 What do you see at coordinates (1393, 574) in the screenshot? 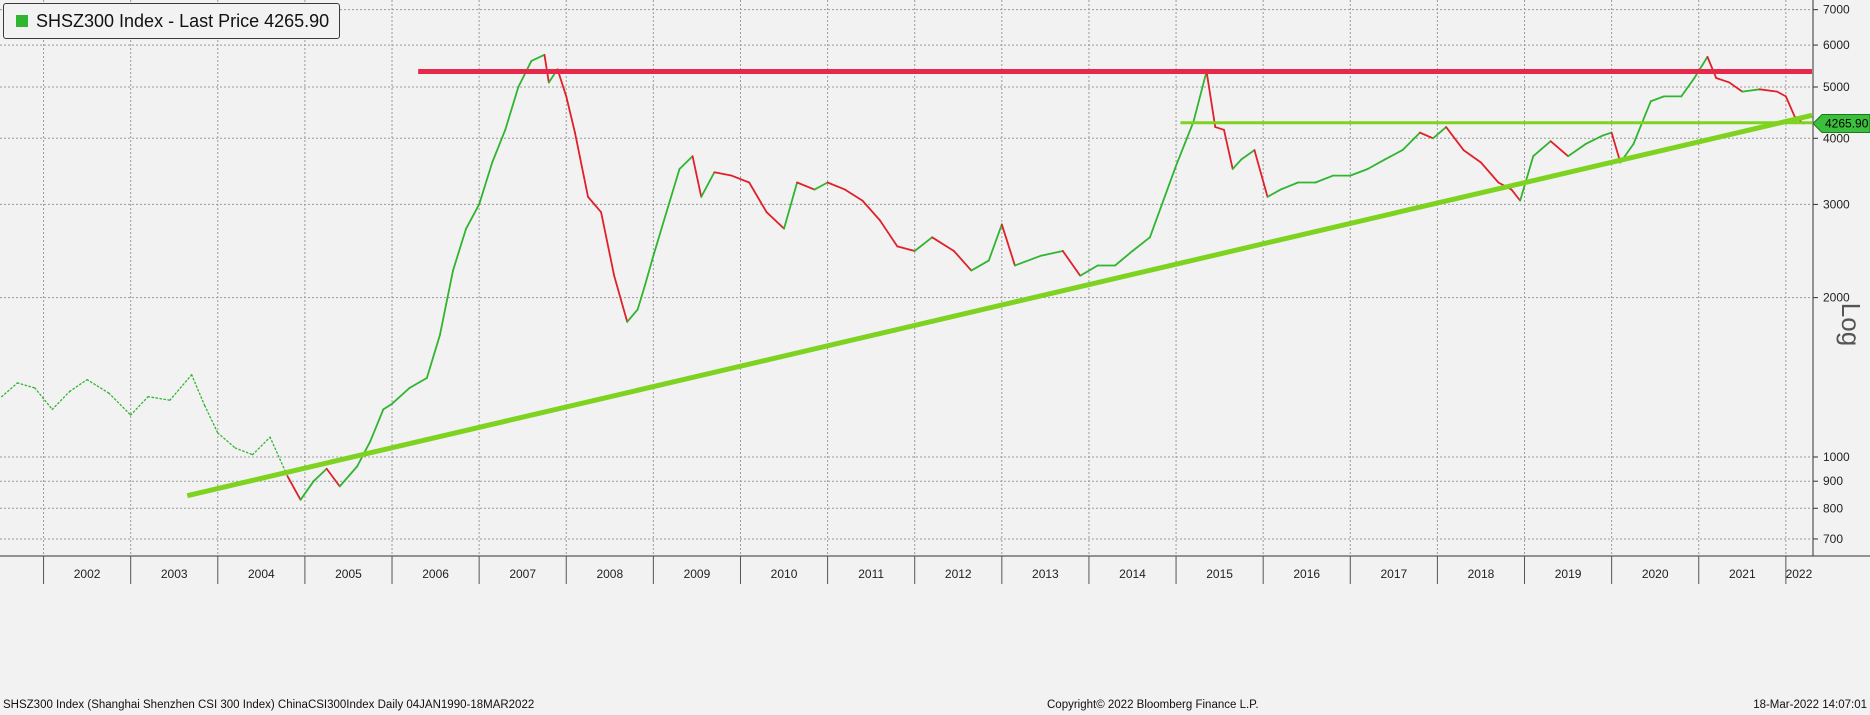
I see `x-tick-label: 2017` at bounding box center [1393, 574].